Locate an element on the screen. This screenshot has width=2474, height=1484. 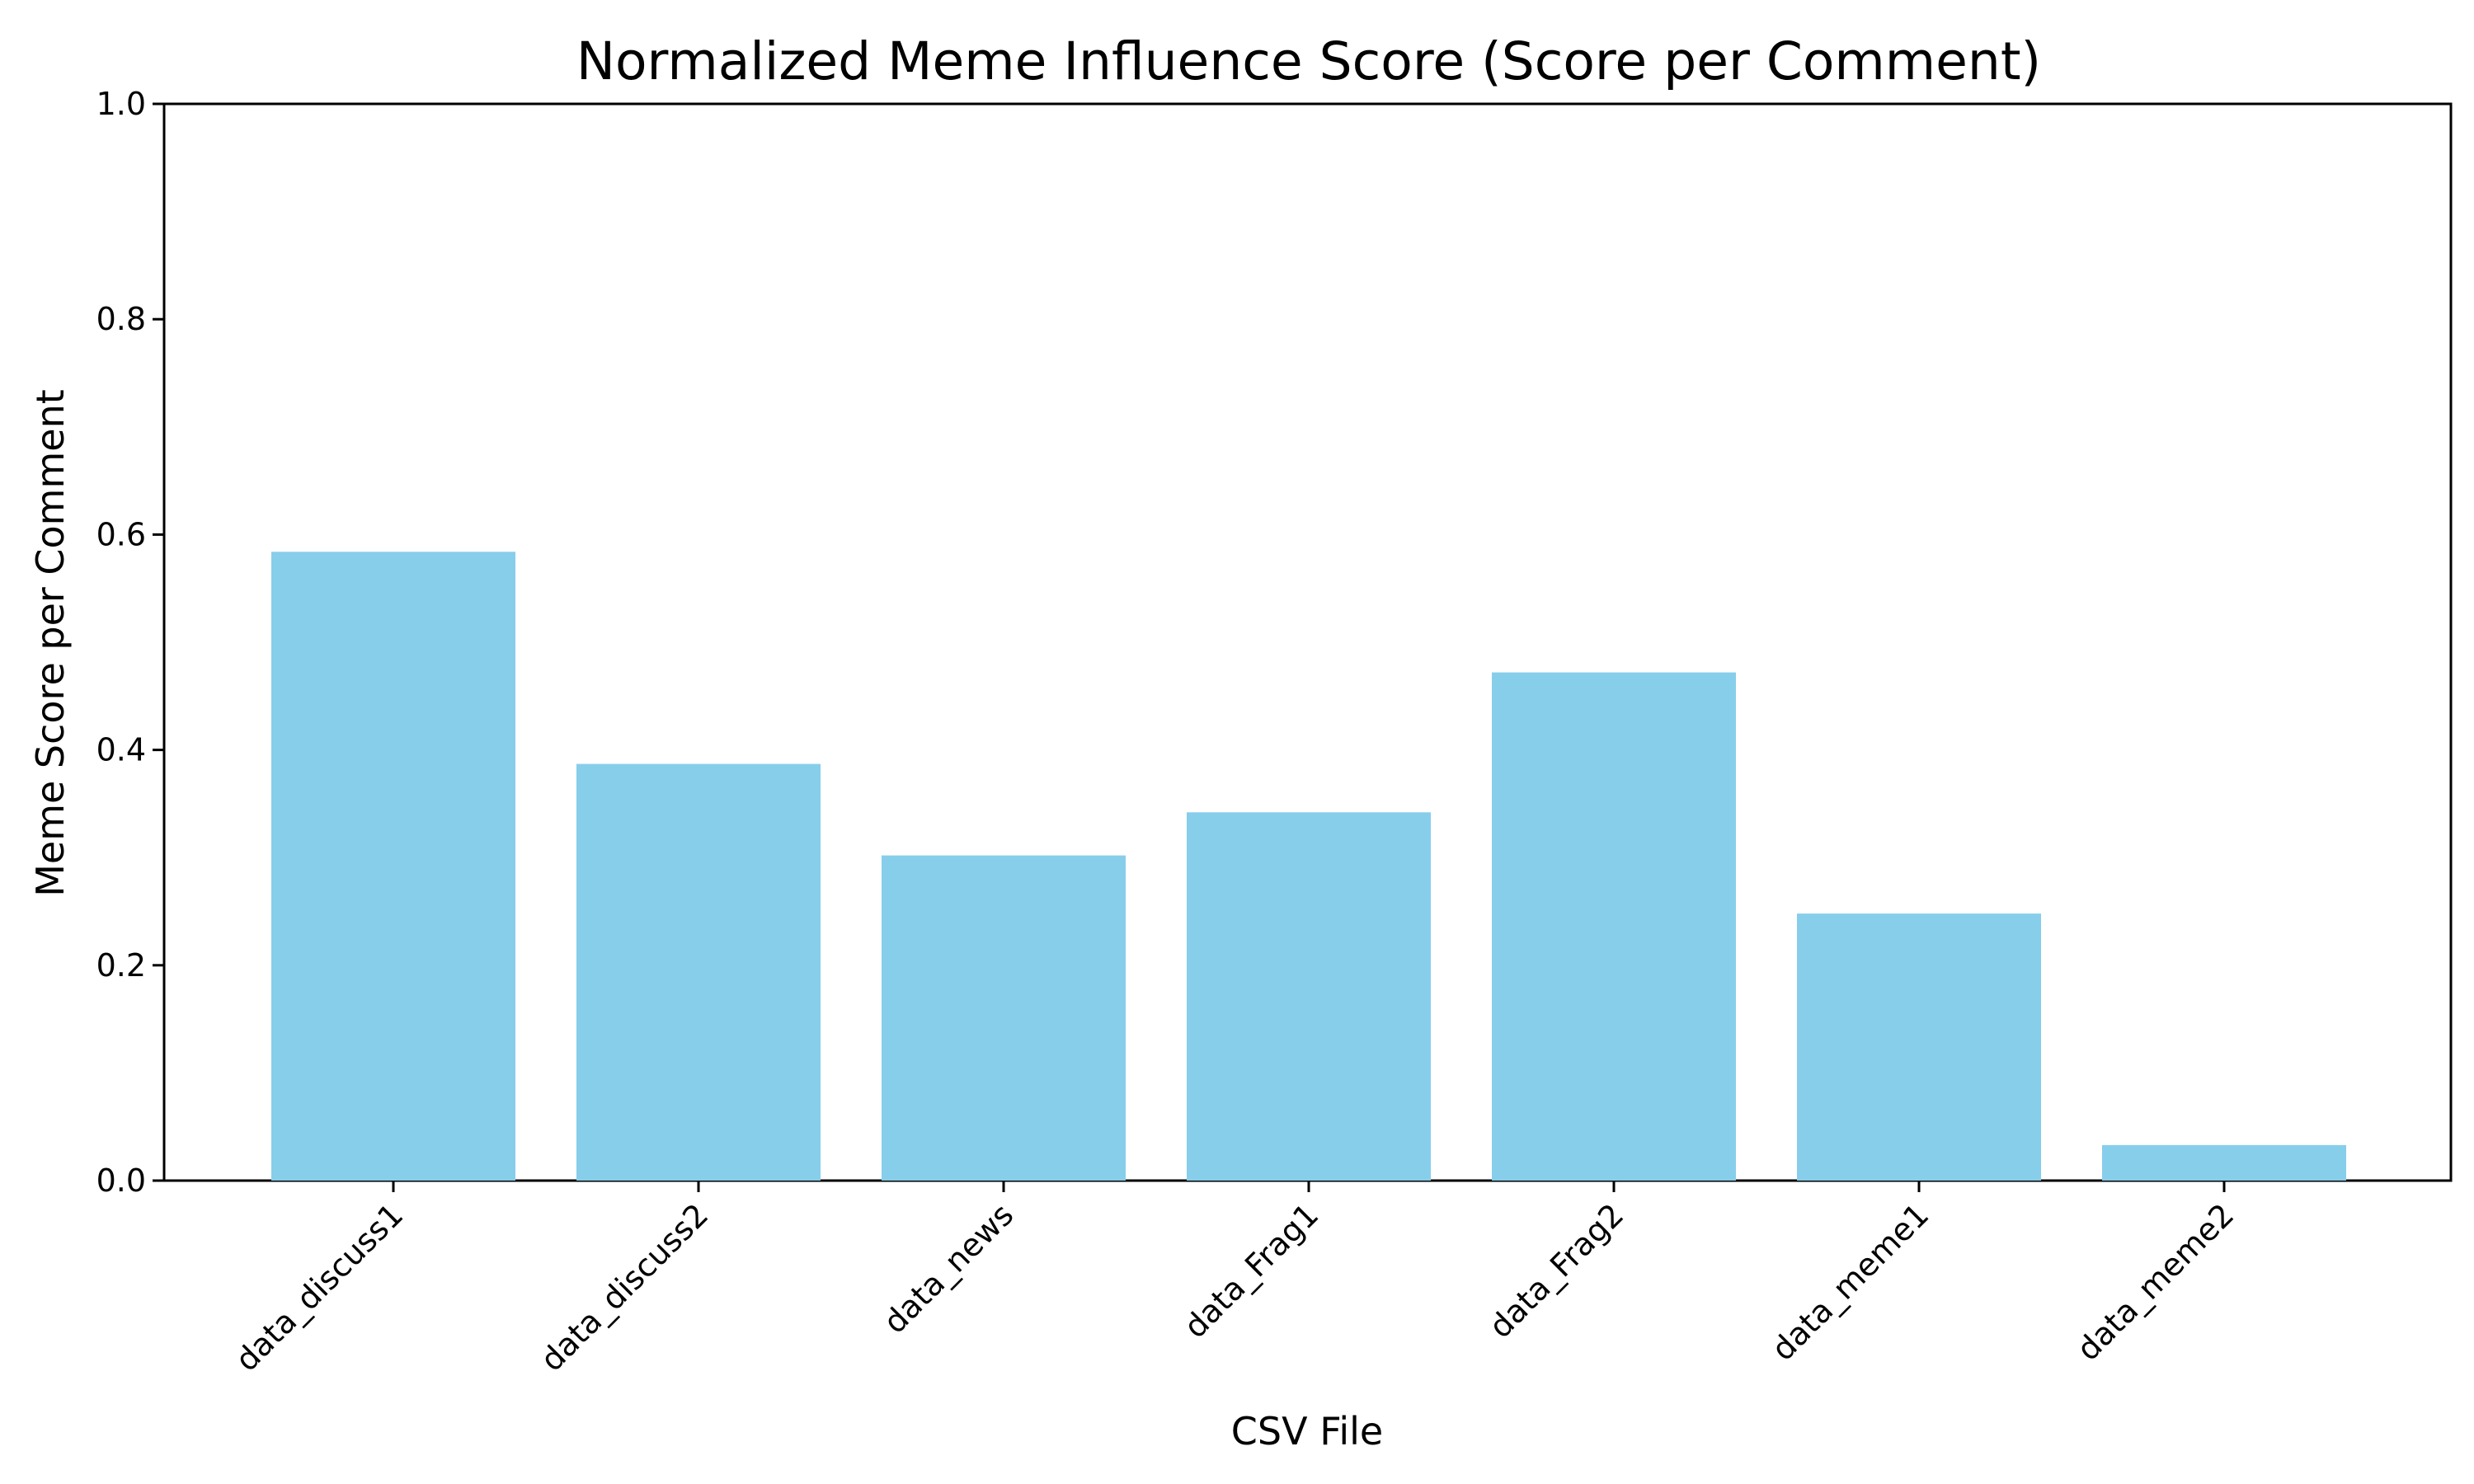
x-axis-label: CSV File is located at coordinates (1307, 1431).